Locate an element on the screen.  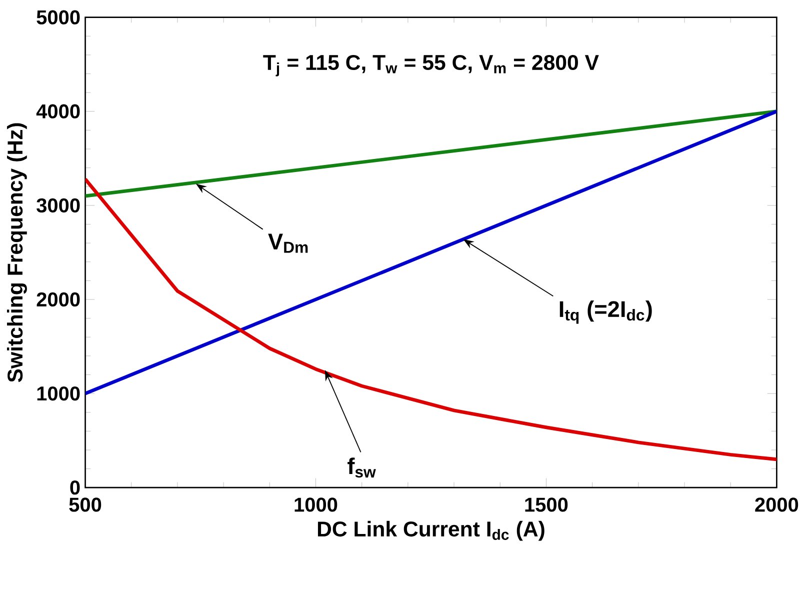
y-tick-label: 1000 is located at coordinates (58, 393).